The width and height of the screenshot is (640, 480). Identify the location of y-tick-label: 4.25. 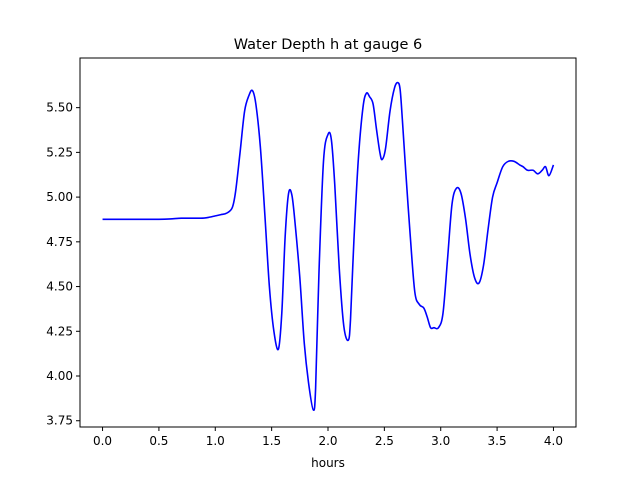
(59, 331).